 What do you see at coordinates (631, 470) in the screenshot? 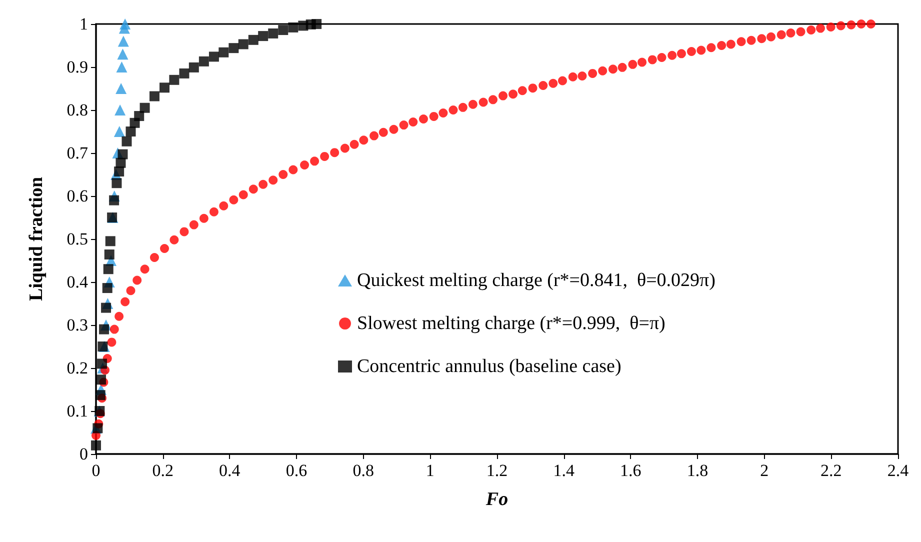
I see `x-tick-label: 1.6` at bounding box center [631, 470].